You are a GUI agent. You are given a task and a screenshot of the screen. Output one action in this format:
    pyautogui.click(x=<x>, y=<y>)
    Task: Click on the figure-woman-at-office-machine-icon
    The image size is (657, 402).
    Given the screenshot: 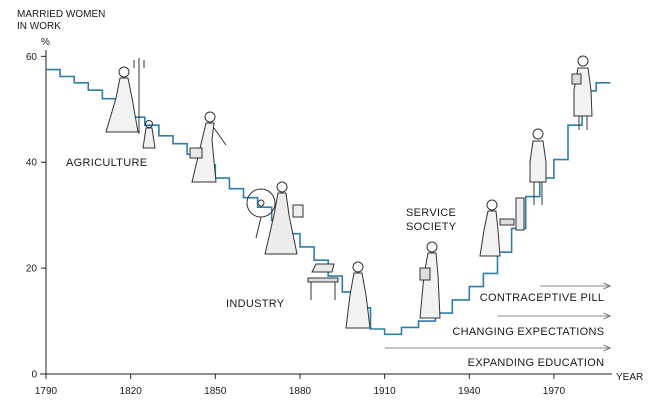 What is the action you would take?
    pyautogui.click(x=502, y=227)
    